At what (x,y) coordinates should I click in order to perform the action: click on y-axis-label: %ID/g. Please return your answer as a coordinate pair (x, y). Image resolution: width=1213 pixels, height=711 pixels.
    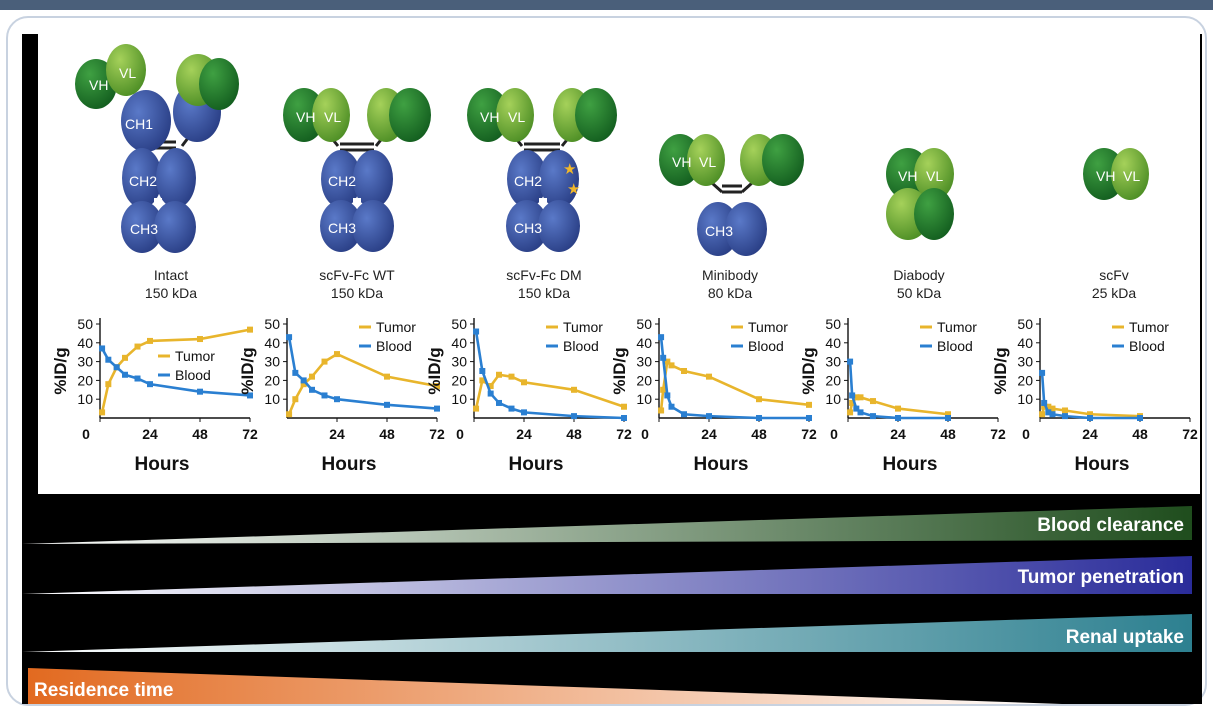
    Looking at the image, I should click on (1000, 370).